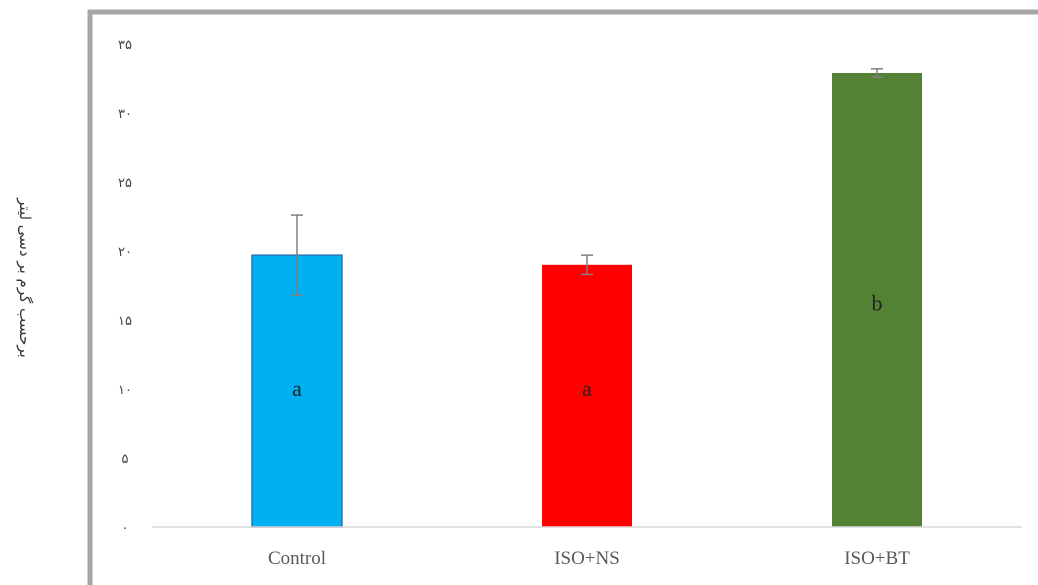  I want to click on bar-labels: a a b, so click(587, 345).